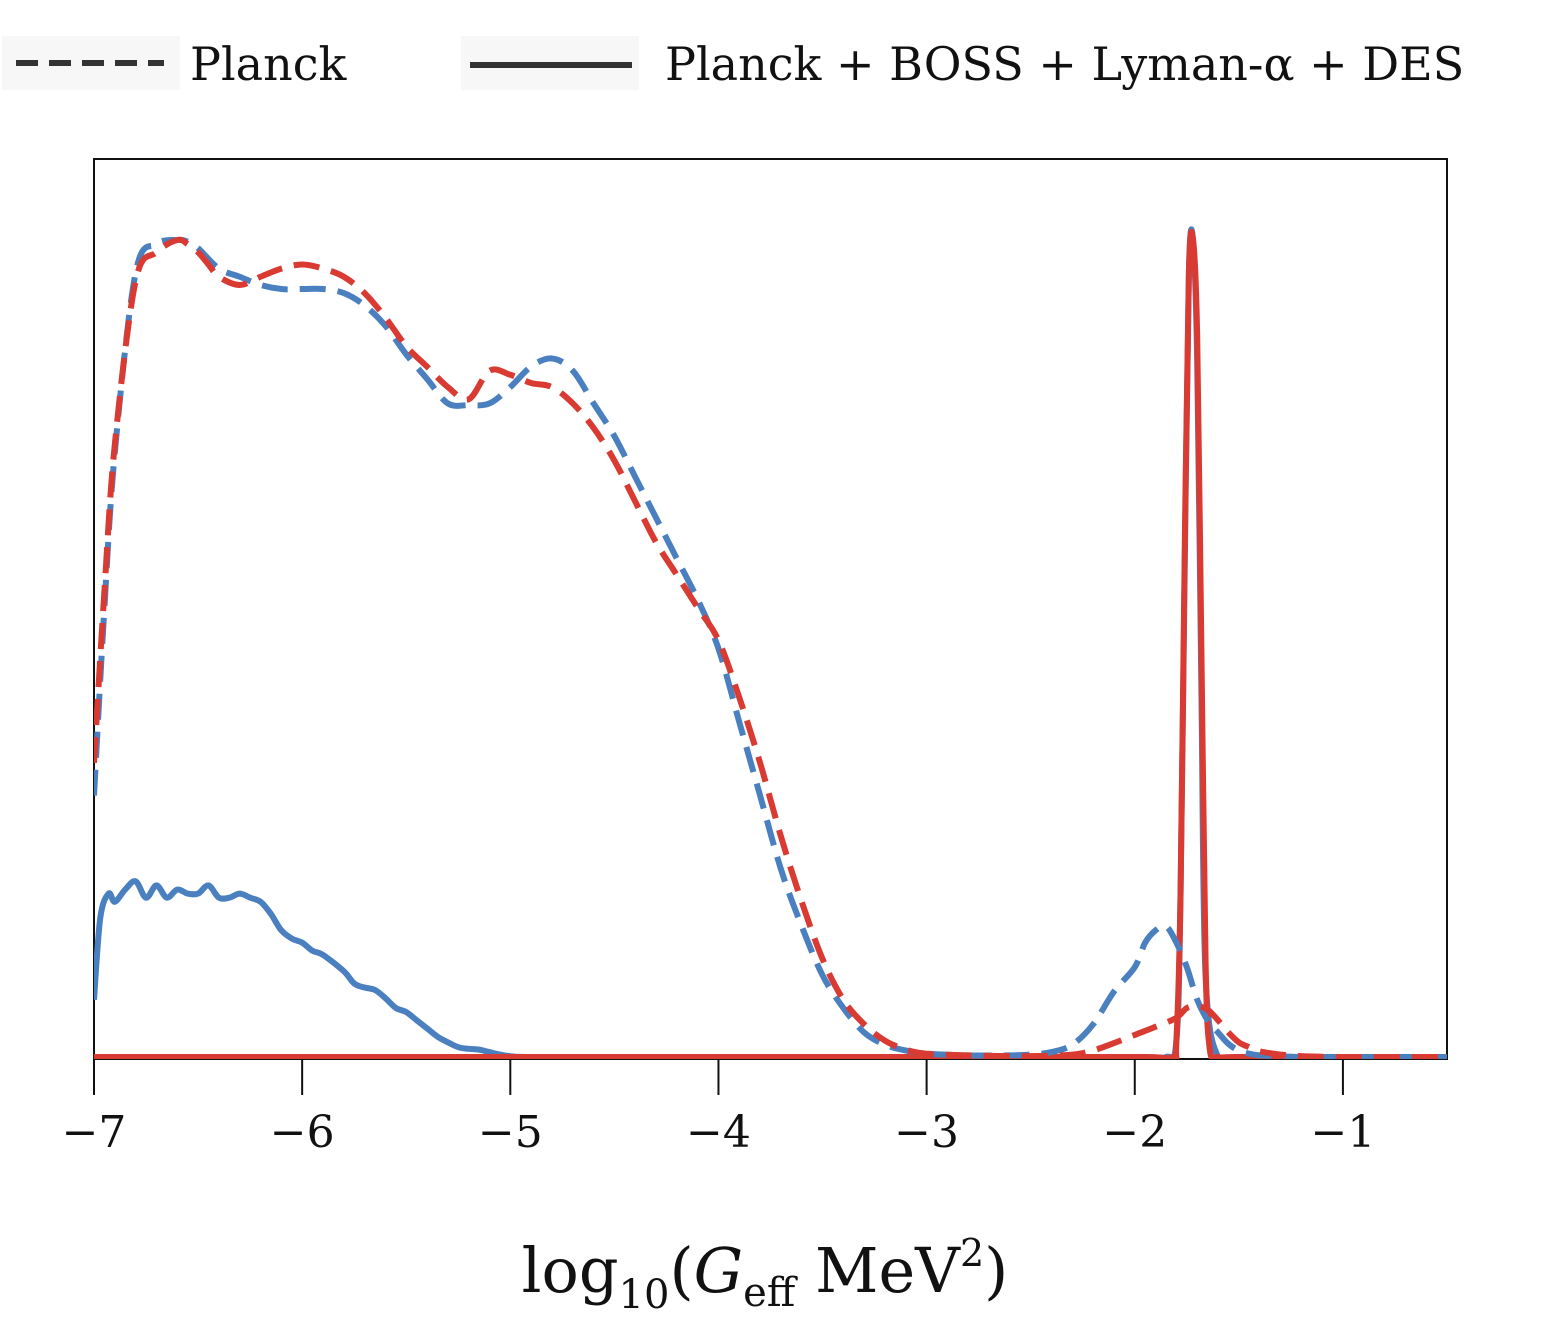 The height and width of the screenshot is (1322, 1554). I want to click on x-axis-title-variable-subscript: eff, so click(770, 1293).